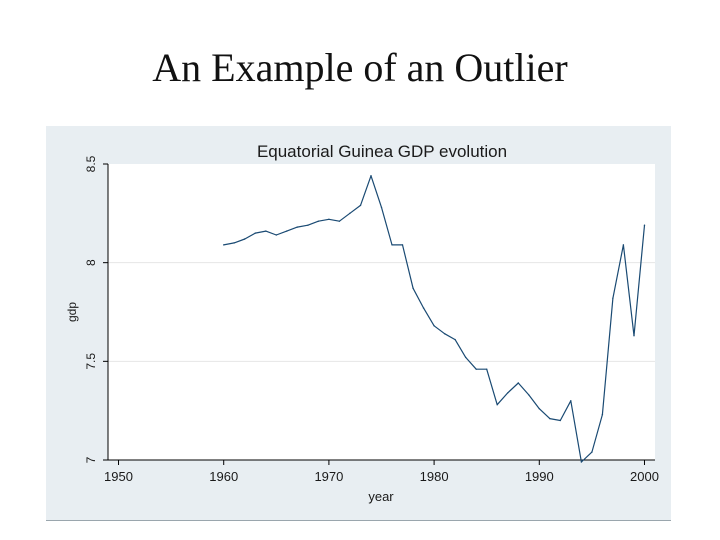 The height and width of the screenshot is (540, 720). I want to click on y-tick-label: 8.5, so click(91, 163).